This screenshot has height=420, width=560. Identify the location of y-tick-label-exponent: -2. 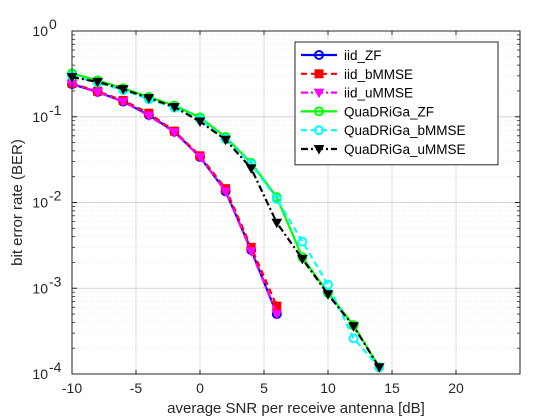
(55, 196).